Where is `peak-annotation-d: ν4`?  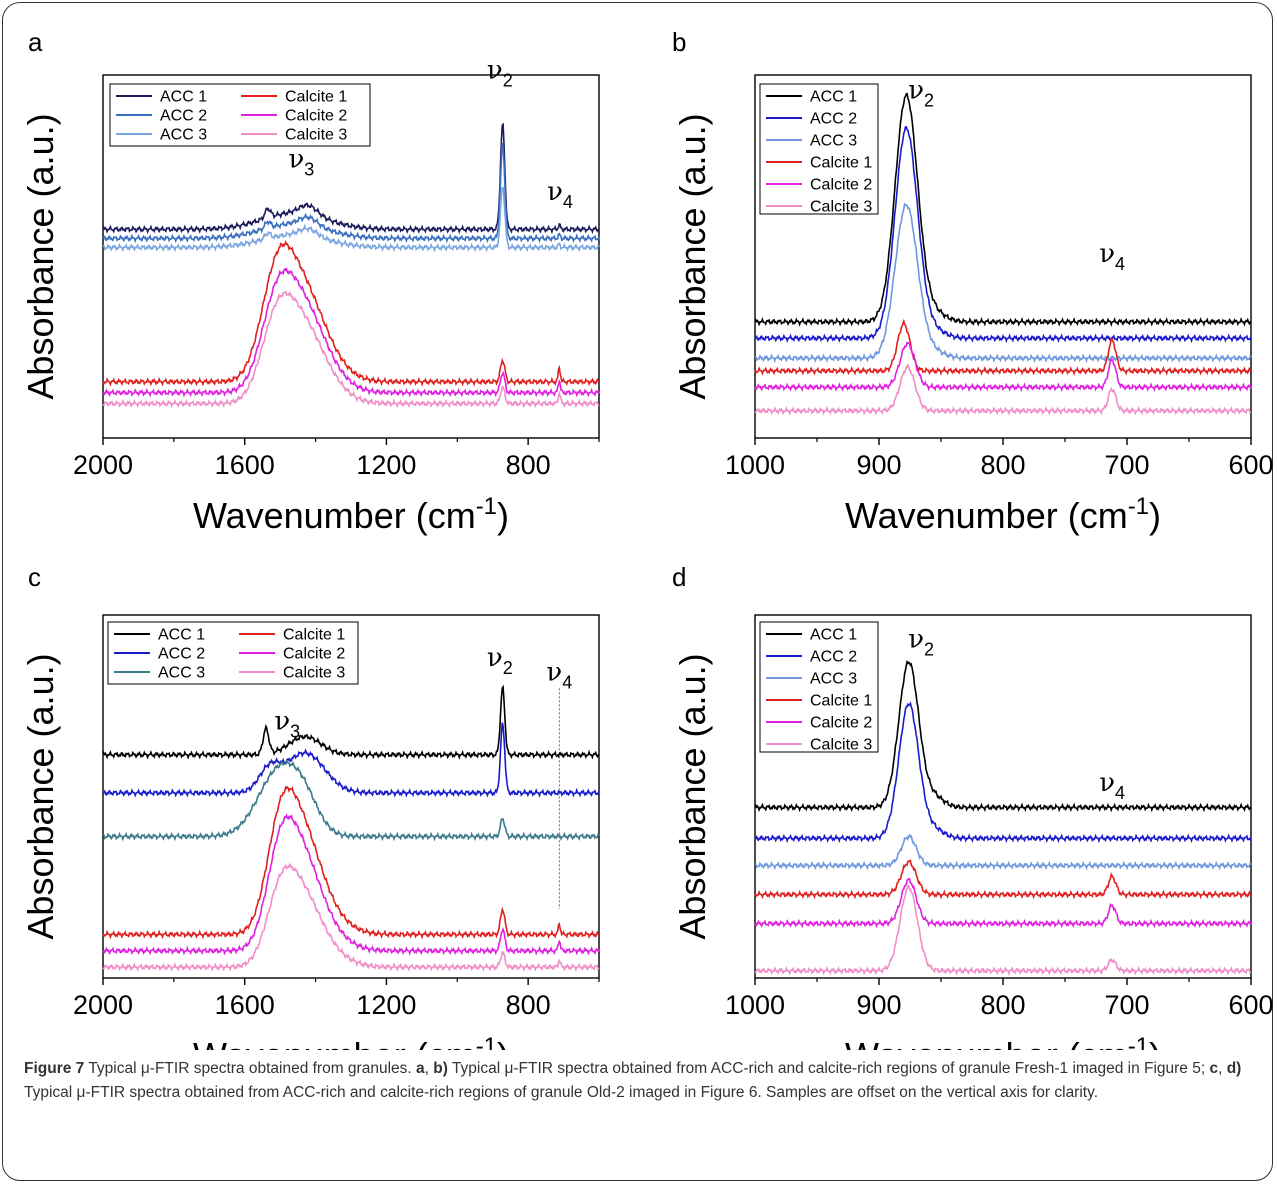 peak-annotation-d: ν4 is located at coordinates (1112, 785).